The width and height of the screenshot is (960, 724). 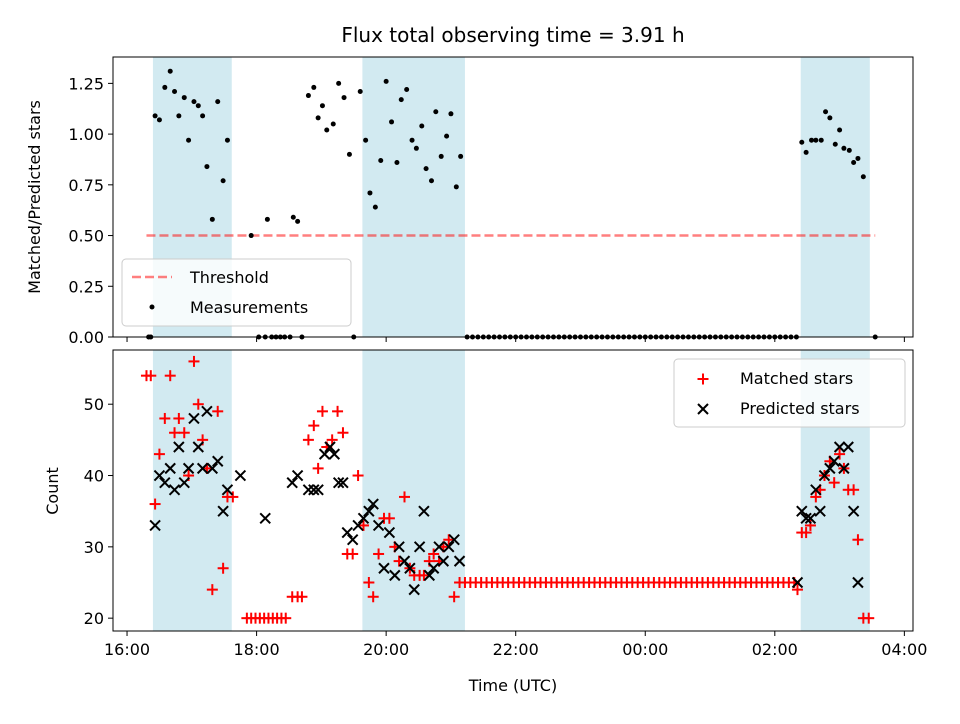 What do you see at coordinates (236, 292) in the screenshot?
I see `top-legend-box` at bounding box center [236, 292].